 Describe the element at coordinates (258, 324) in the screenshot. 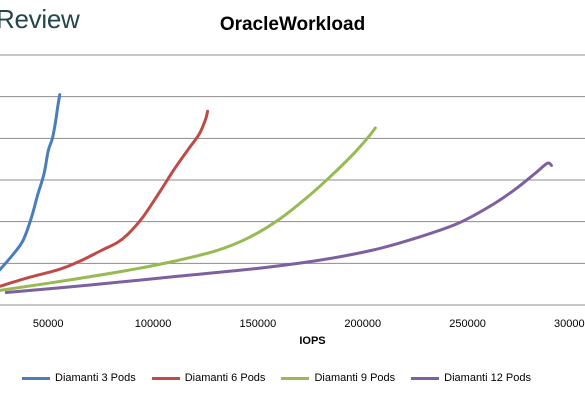

I see `x-tick-label: 150000` at that location.